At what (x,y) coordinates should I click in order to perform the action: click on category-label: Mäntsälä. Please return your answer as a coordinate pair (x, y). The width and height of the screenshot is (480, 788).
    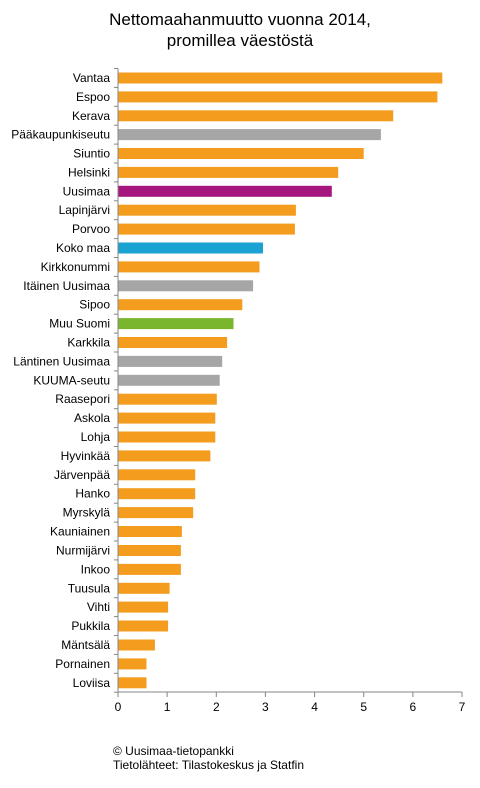
    Looking at the image, I should click on (85, 645).